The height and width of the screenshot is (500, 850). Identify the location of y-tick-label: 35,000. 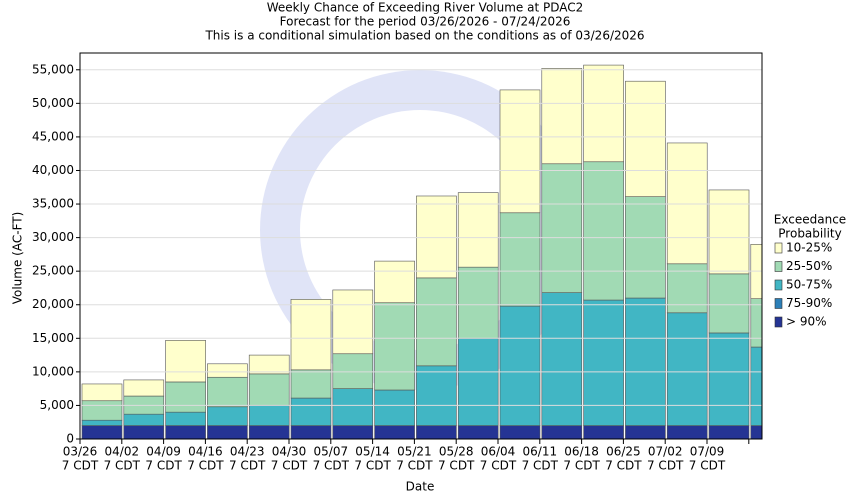
(53, 204).